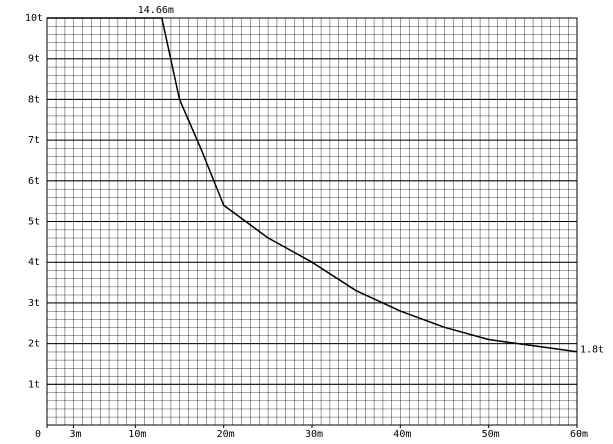 Image resolution: width=613 pixels, height=444 pixels. What do you see at coordinates (34, 18) in the screenshot?
I see `y-tick-label: 10t` at bounding box center [34, 18].